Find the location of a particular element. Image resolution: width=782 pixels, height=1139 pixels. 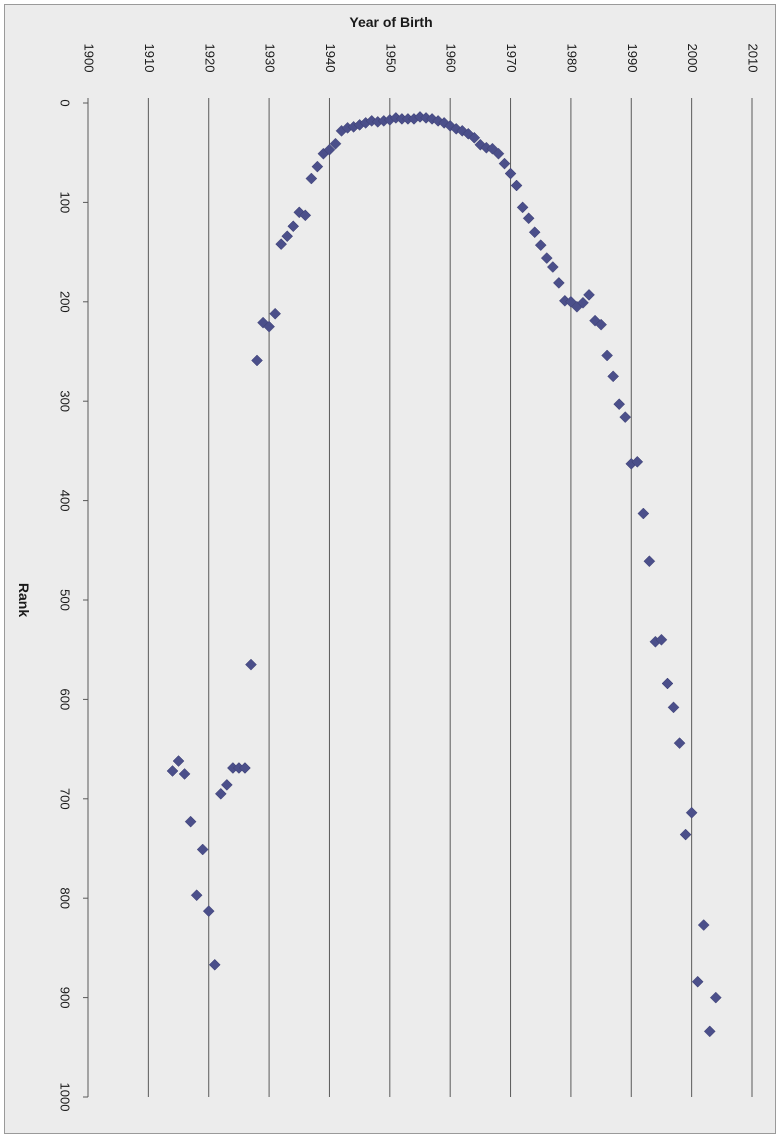

x-tick-label: 1960 is located at coordinates (451, 58).